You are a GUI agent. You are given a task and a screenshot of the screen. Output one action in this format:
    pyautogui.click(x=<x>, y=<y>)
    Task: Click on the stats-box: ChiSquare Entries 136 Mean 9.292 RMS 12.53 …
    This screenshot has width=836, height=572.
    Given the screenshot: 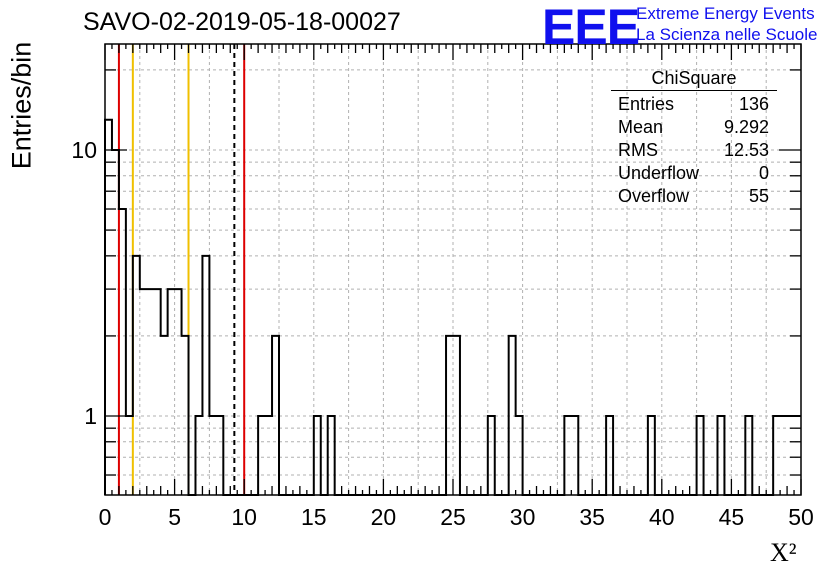 What is the action you would take?
    pyautogui.click(x=694, y=138)
    